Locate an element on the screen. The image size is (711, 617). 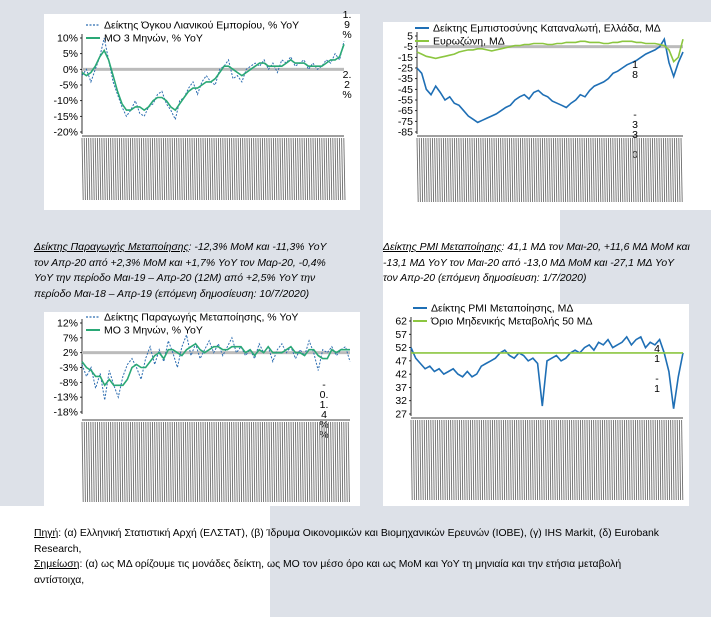
y-tick-label: -65 is located at coordinates (405, 111).